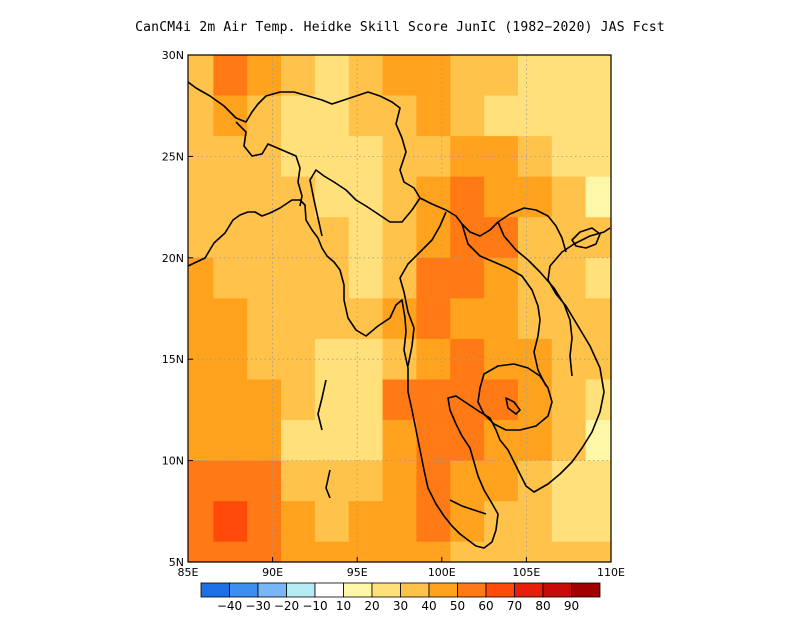 The height and width of the screenshot is (618, 800). I want to click on colorbar-label: 60, so click(485, 606).